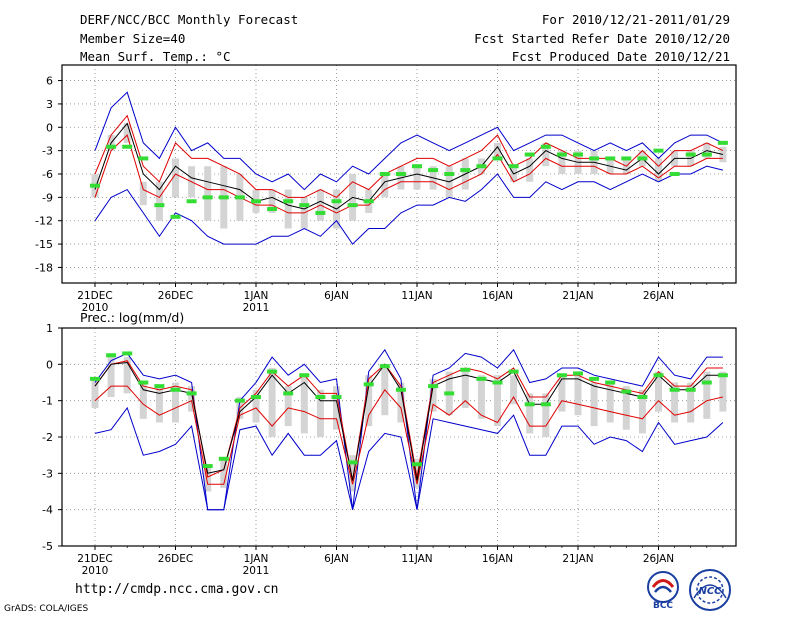 The height and width of the screenshot is (618, 800). What do you see at coordinates (47, 437) in the screenshot?
I see `prec-ytick-label: -2` at bounding box center [47, 437].